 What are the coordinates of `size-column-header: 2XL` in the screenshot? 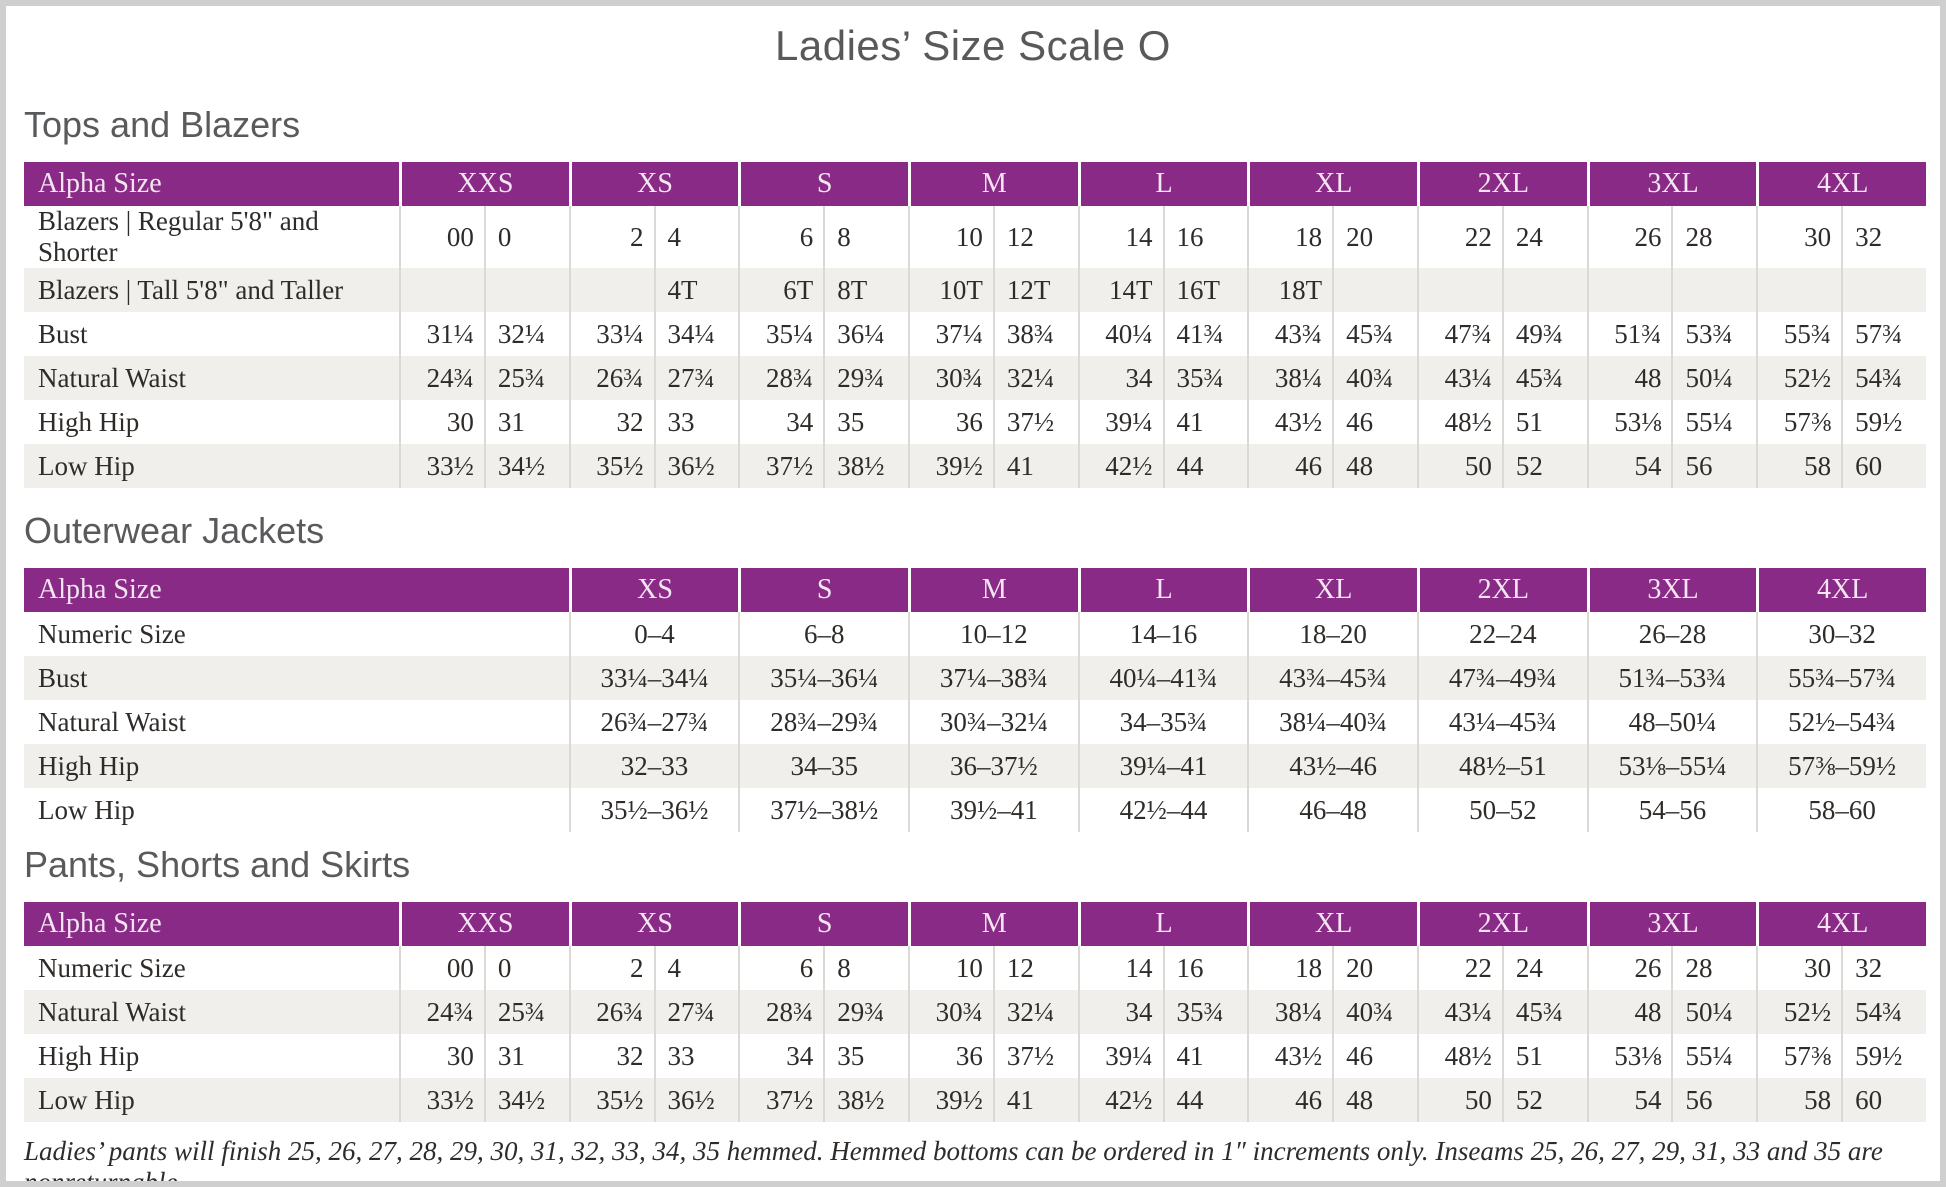 It's located at (1502, 590).